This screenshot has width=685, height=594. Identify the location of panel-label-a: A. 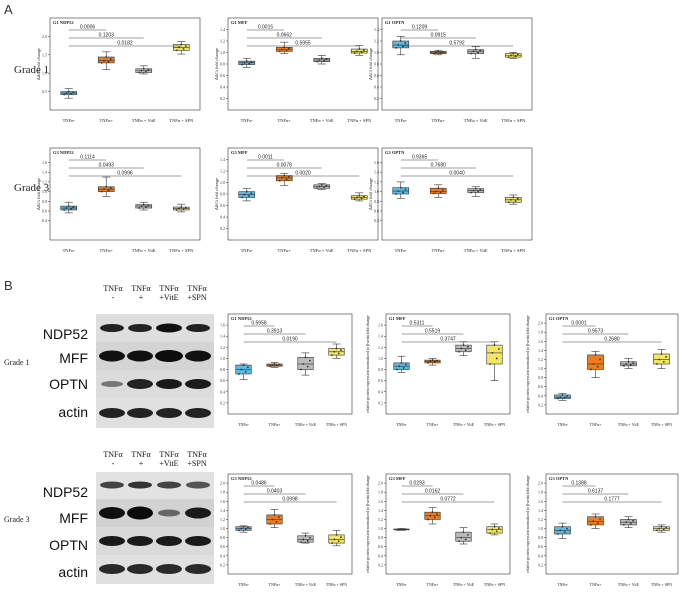
(8, 9).